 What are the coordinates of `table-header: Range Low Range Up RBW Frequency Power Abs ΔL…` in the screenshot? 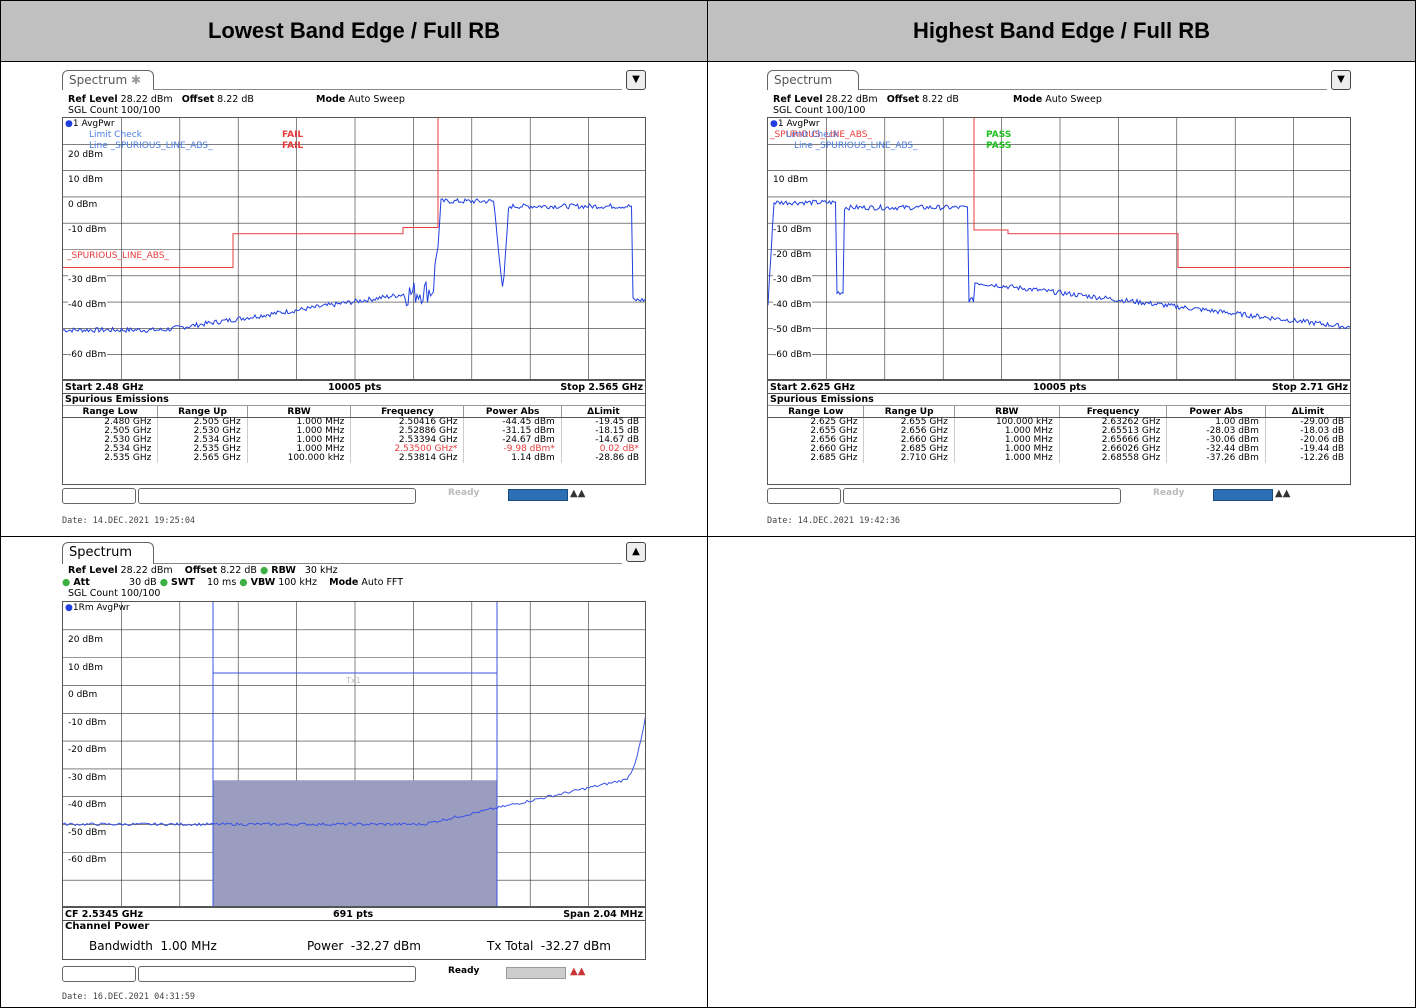 It's located at (1059, 412).